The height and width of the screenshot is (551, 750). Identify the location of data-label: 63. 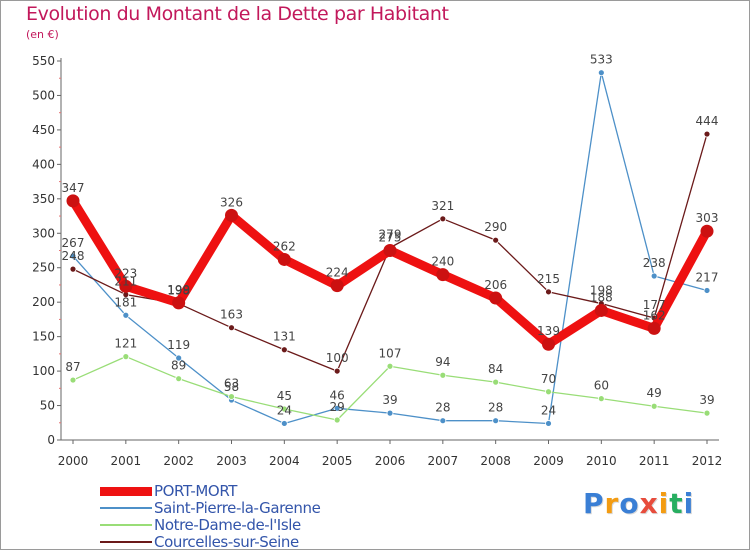
(231, 384).